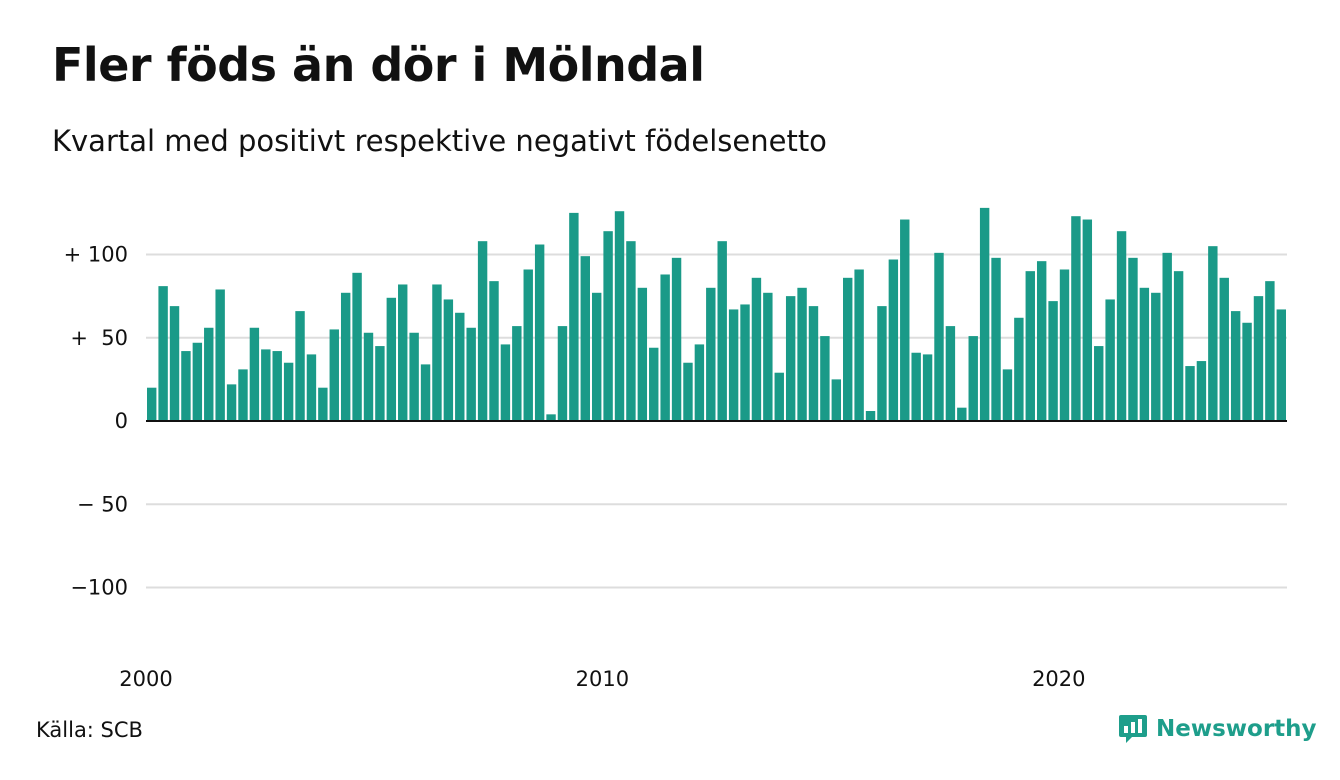 The image size is (1340, 780). What do you see at coordinates (96, 255) in the screenshot?
I see `y-tick-label: + 100` at bounding box center [96, 255].